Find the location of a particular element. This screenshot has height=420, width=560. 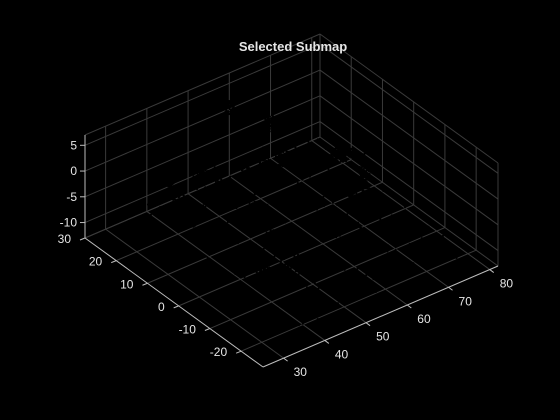

box-edge is located at coordinates (409, 98).